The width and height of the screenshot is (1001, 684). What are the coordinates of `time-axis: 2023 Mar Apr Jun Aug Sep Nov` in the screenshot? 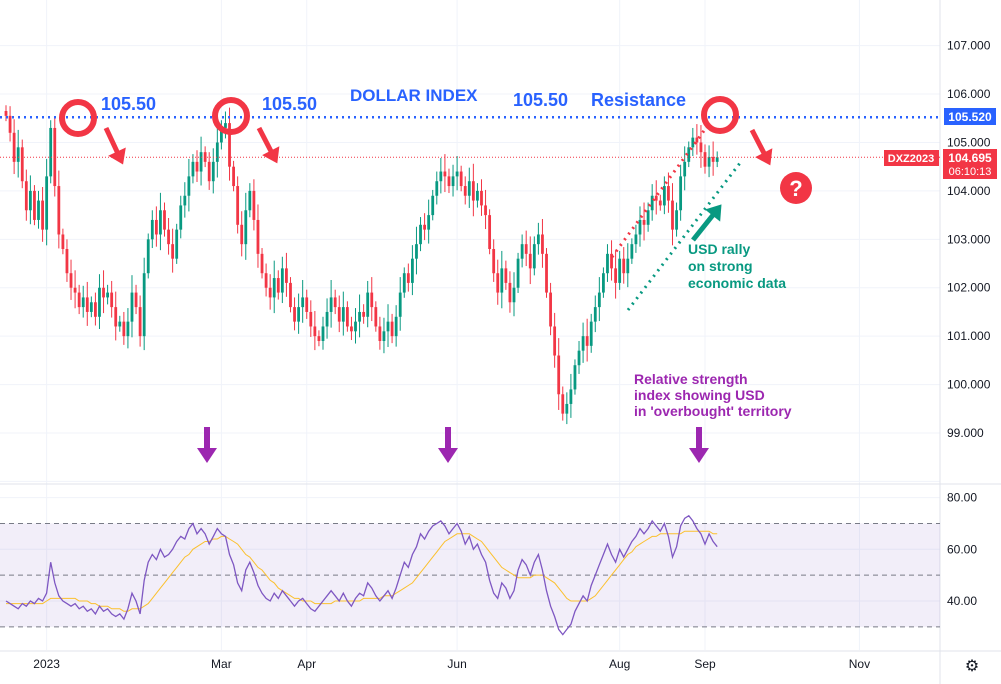 It's located at (451, 664).